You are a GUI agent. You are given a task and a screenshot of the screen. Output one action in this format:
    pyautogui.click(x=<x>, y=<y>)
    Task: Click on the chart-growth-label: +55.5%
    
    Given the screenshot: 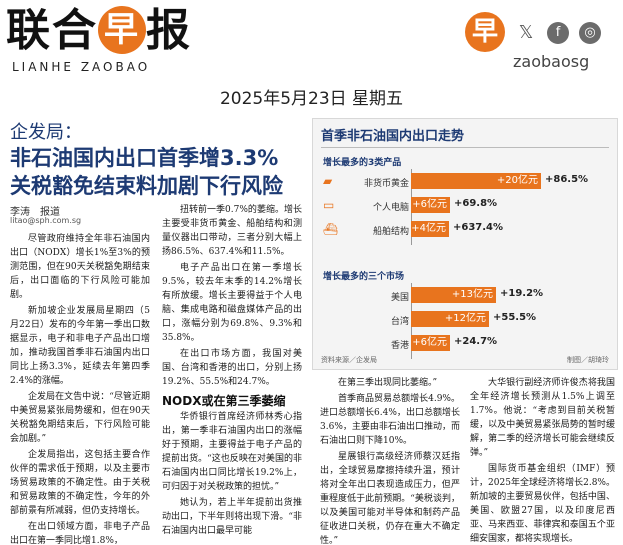 What is the action you would take?
    pyautogui.click(x=515, y=317)
    